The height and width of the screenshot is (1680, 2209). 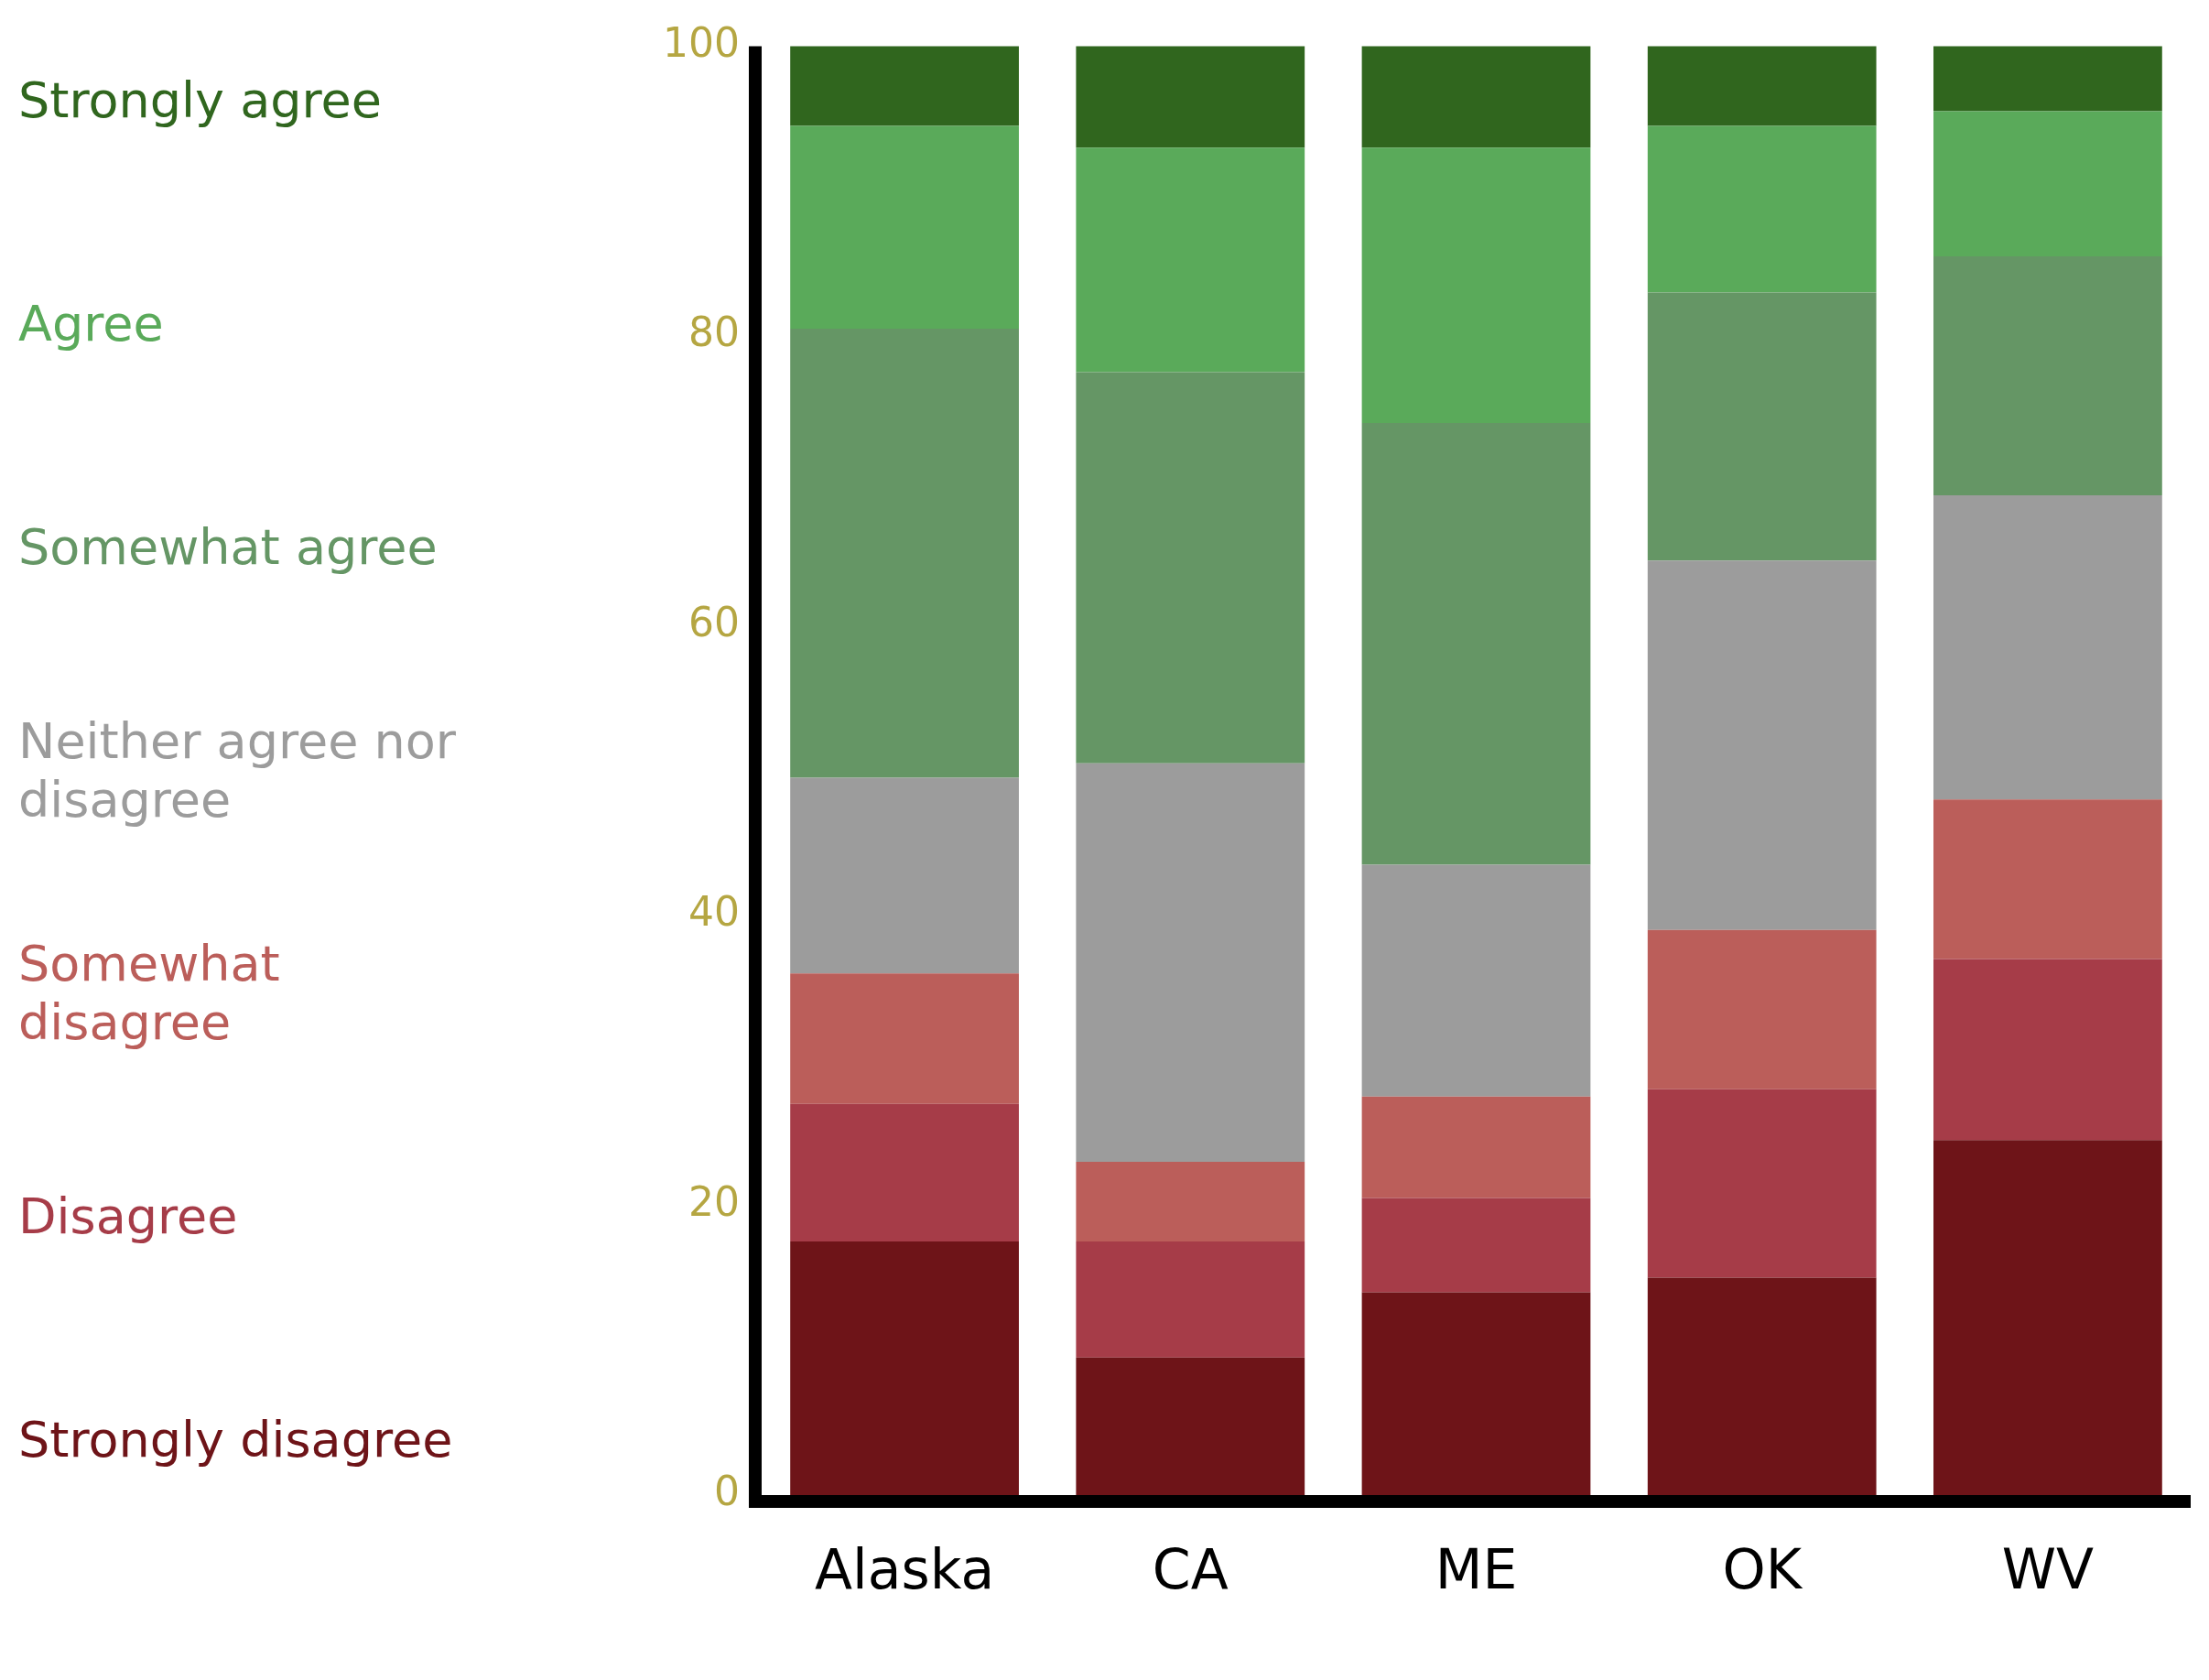 What do you see at coordinates (905, 1568) in the screenshot?
I see `x-tick-label: Alaska` at bounding box center [905, 1568].